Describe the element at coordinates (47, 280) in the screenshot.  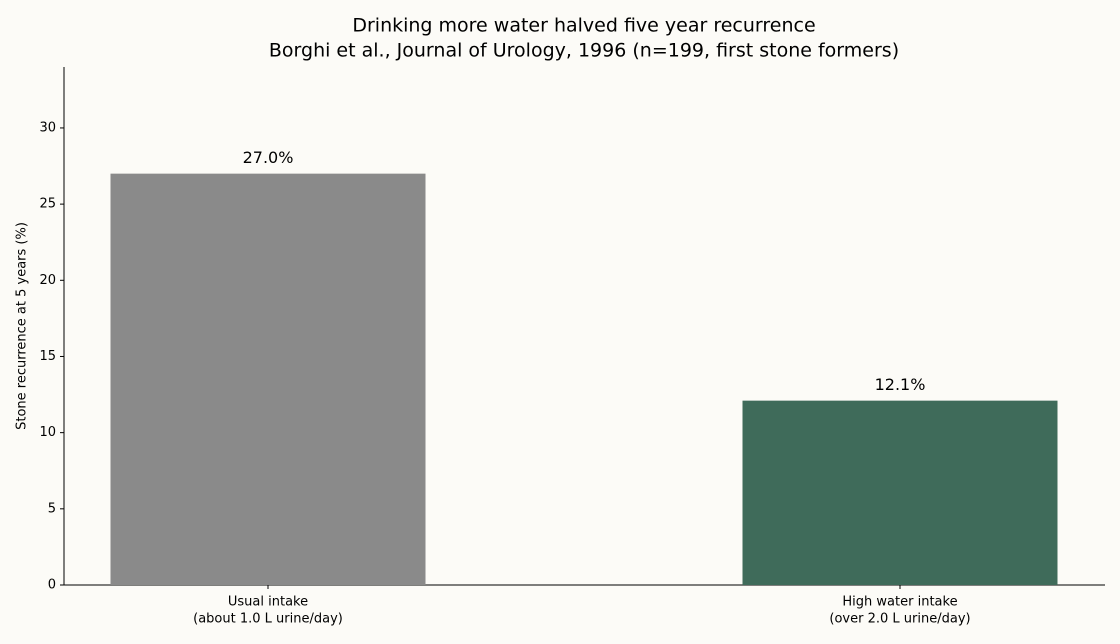
I see `y-tick-label: 20` at that location.